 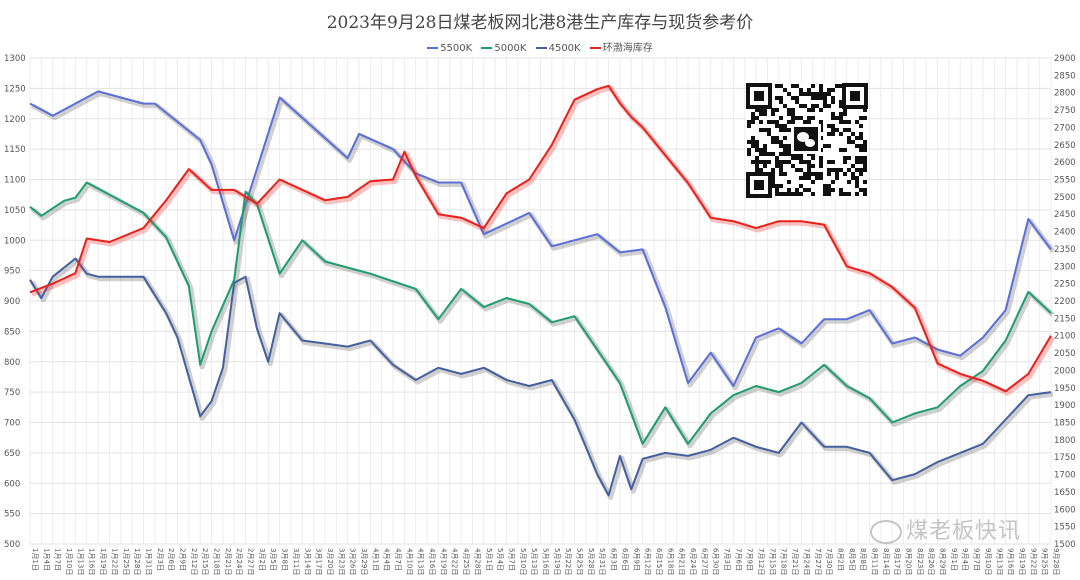 What do you see at coordinates (1065, 59) in the screenshot?
I see `y-right-tick-label: 2900` at bounding box center [1065, 59].